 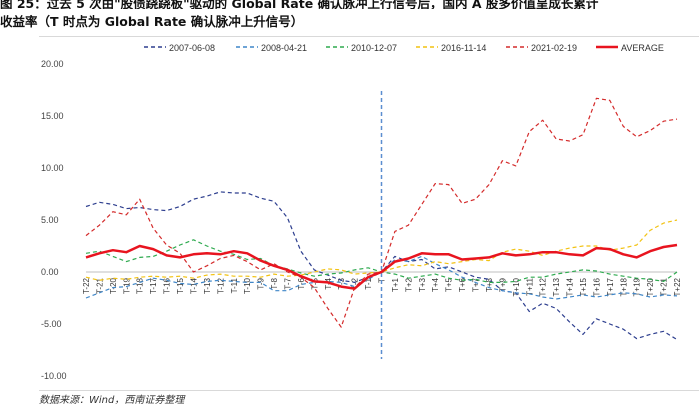 I want to click on x-tick-label: T+3, so click(x=422, y=284).